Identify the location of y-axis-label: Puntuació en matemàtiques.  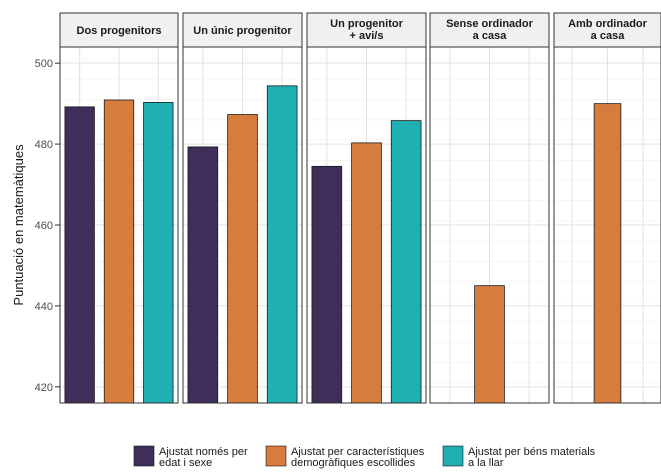
(18, 225).